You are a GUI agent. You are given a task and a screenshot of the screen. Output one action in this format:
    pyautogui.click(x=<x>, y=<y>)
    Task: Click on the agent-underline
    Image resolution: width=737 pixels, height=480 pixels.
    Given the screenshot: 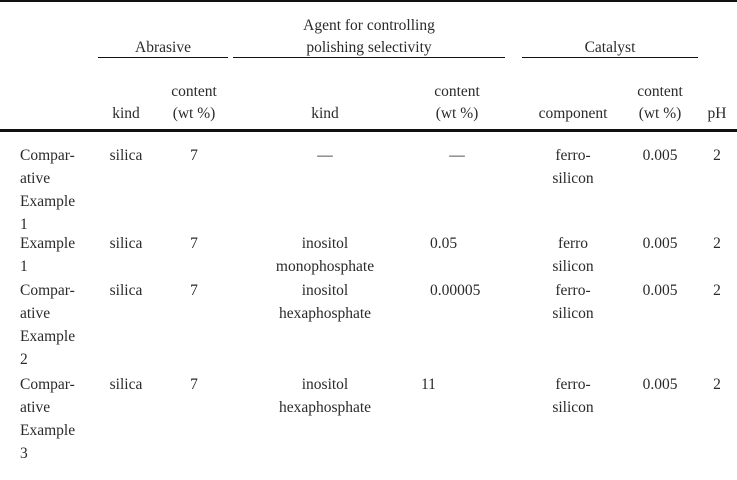 What is the action you would take?
    pyautogui.click(x=369, y=57)
    